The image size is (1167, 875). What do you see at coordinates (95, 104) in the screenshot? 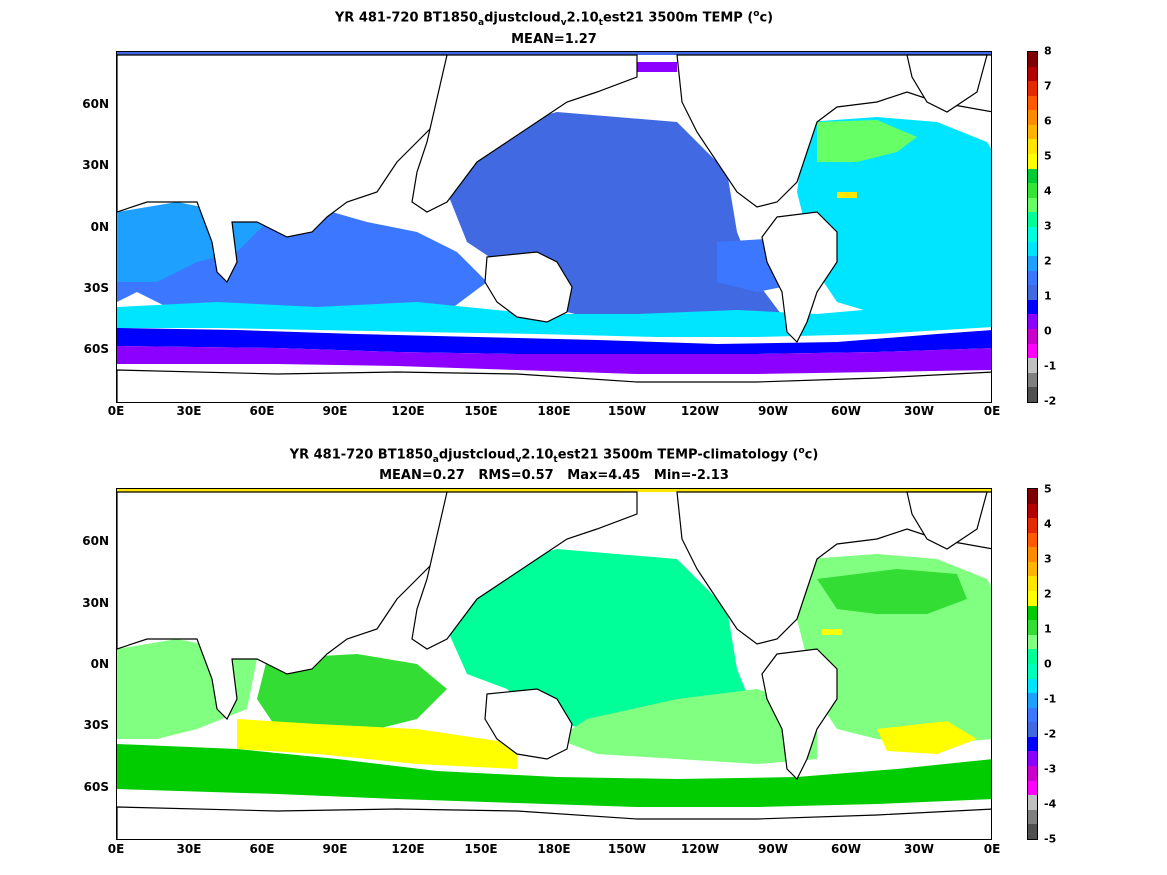
I see `top-ytick-60n: 60N` at bounding box center [95, 104].